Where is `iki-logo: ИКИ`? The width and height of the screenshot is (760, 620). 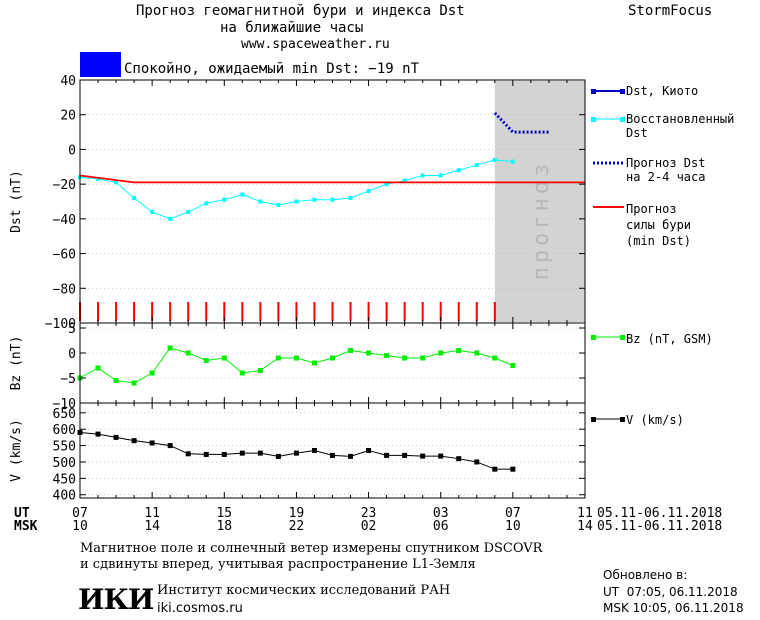 iki-logo: ИКИ is located at coordinates (116, 599).